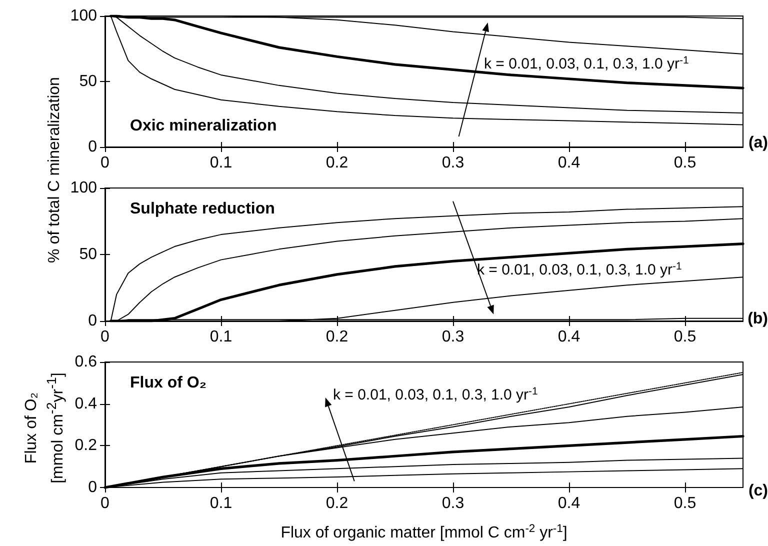 The width and height of the screenshot is (768, 546). I want to click on text: Oxic mineralization, so click(203, 126).